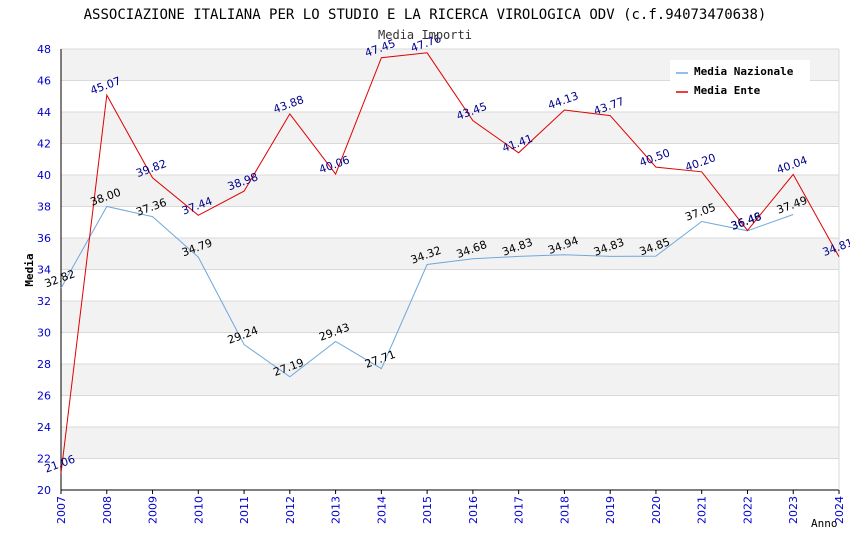 The image size is (850, 550). What do you see at coordinates (744, 71) in the screenshot?
I see `legend-label-media-nazionale: Media Nazionale` at bounding box center [744, 71].